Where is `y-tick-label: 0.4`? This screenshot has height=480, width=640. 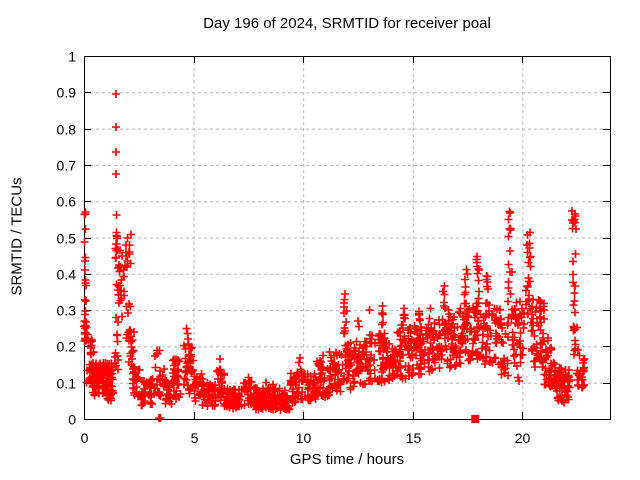 y-tick-label: 0.4 is located at coordinates (67, 275).